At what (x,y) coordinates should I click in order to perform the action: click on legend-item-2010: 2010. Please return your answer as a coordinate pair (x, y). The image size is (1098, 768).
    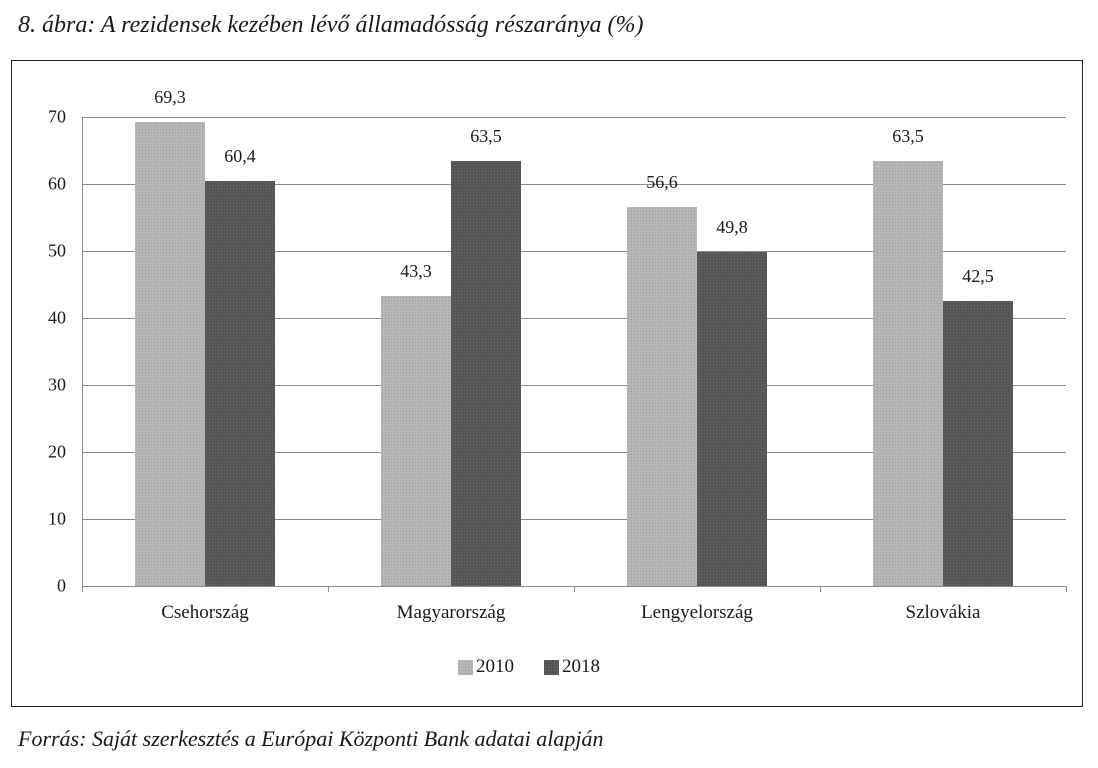
    Looking at the image, I should click on (486, 667).